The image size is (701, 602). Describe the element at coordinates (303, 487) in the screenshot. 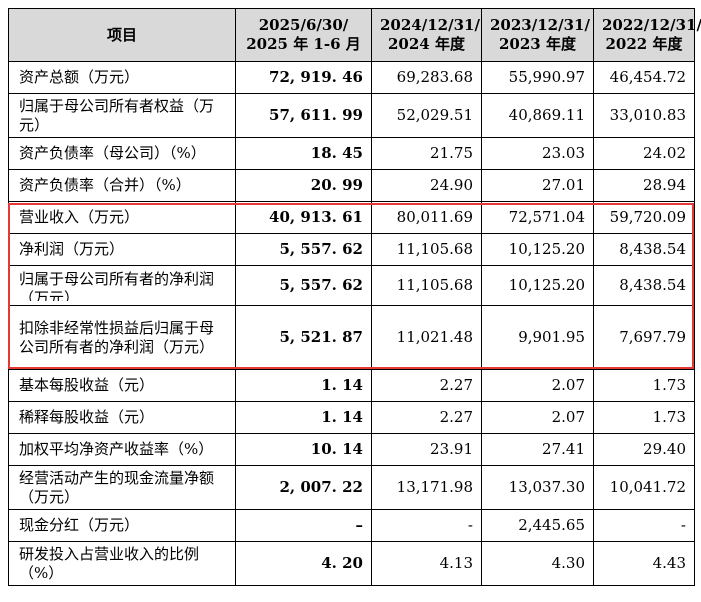

I see `cell-value: 2, 007. 22` at that location.